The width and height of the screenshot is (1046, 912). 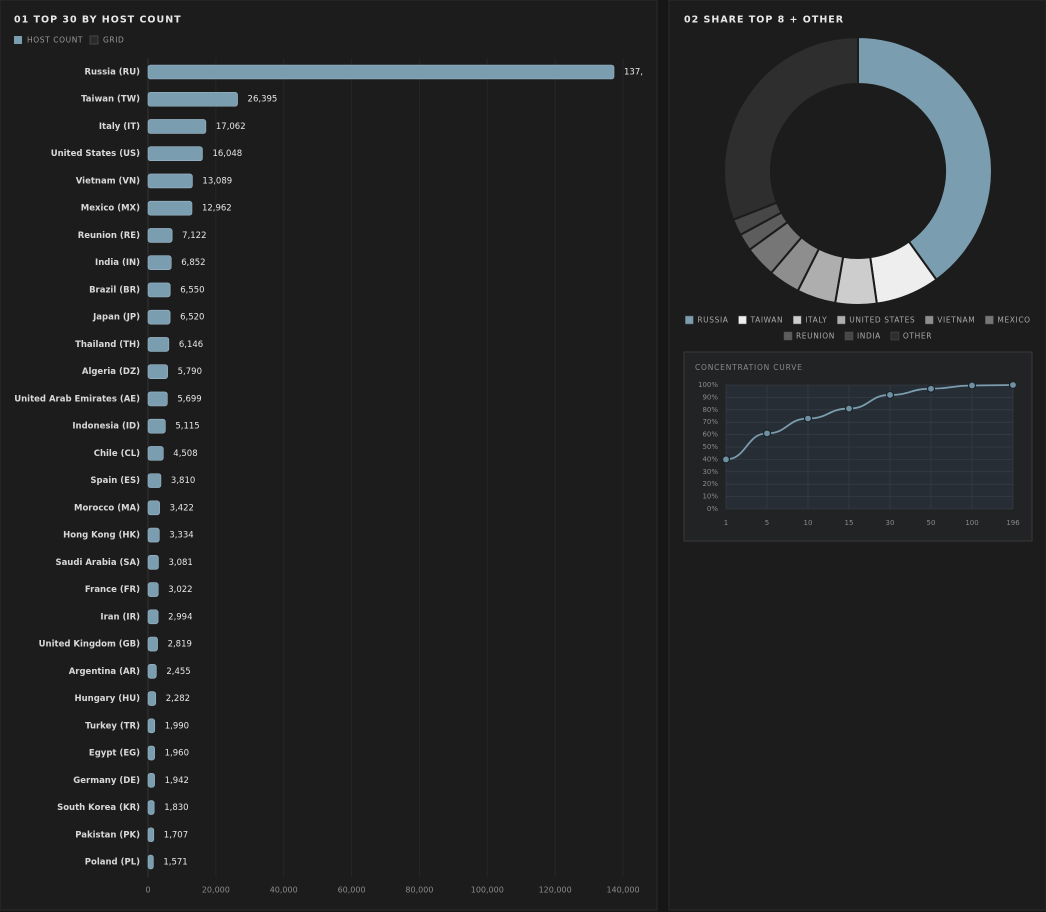 I want to click on y-tick-label: India (IN), so click(x=117, y=263).